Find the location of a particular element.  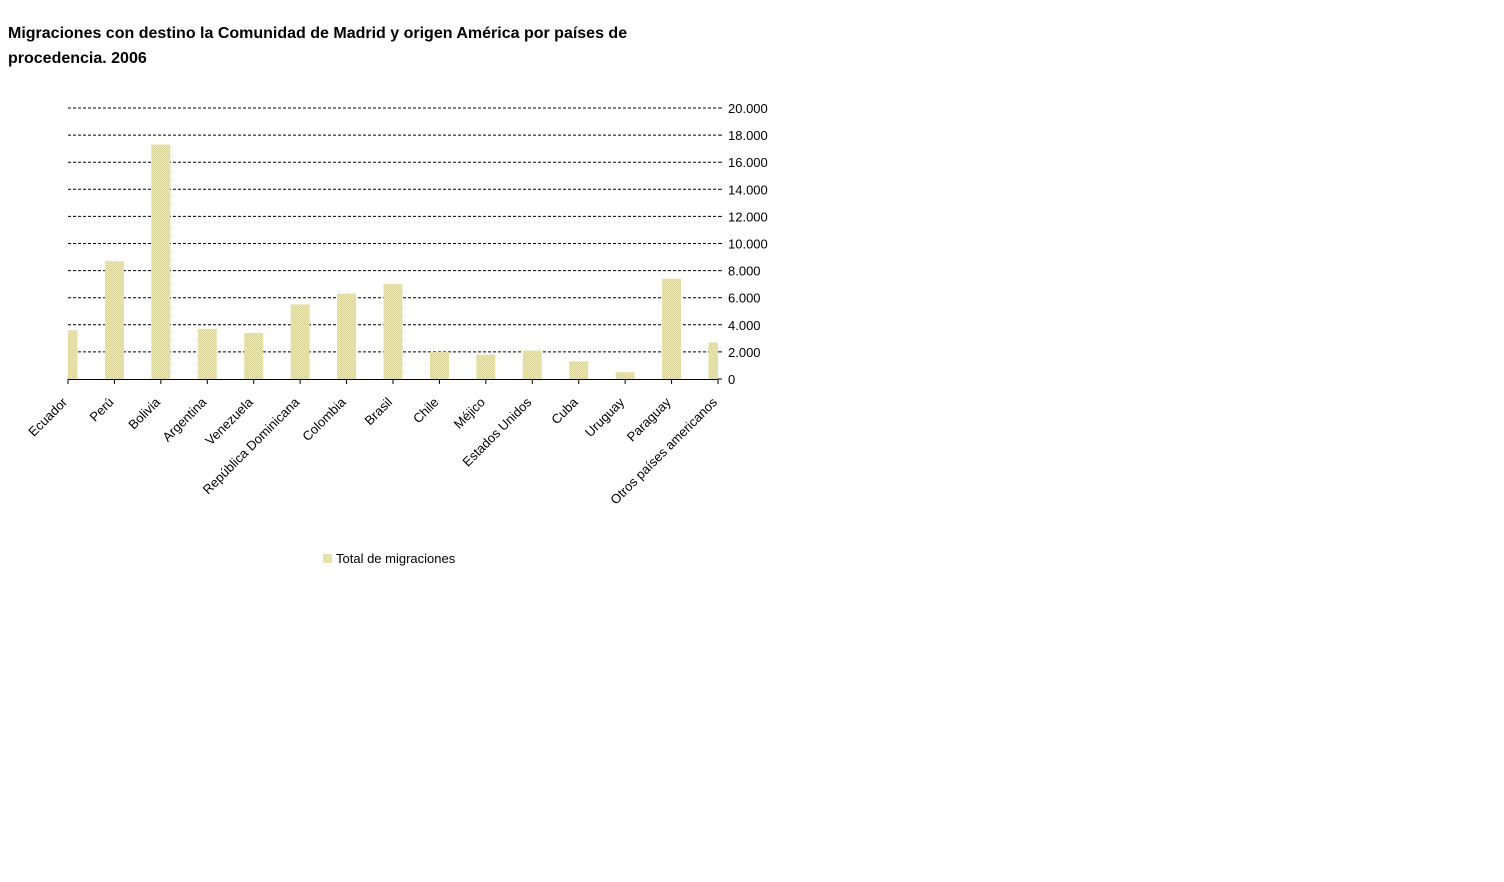

x-tick-label: Colombia is located at coordinates (324, 419).